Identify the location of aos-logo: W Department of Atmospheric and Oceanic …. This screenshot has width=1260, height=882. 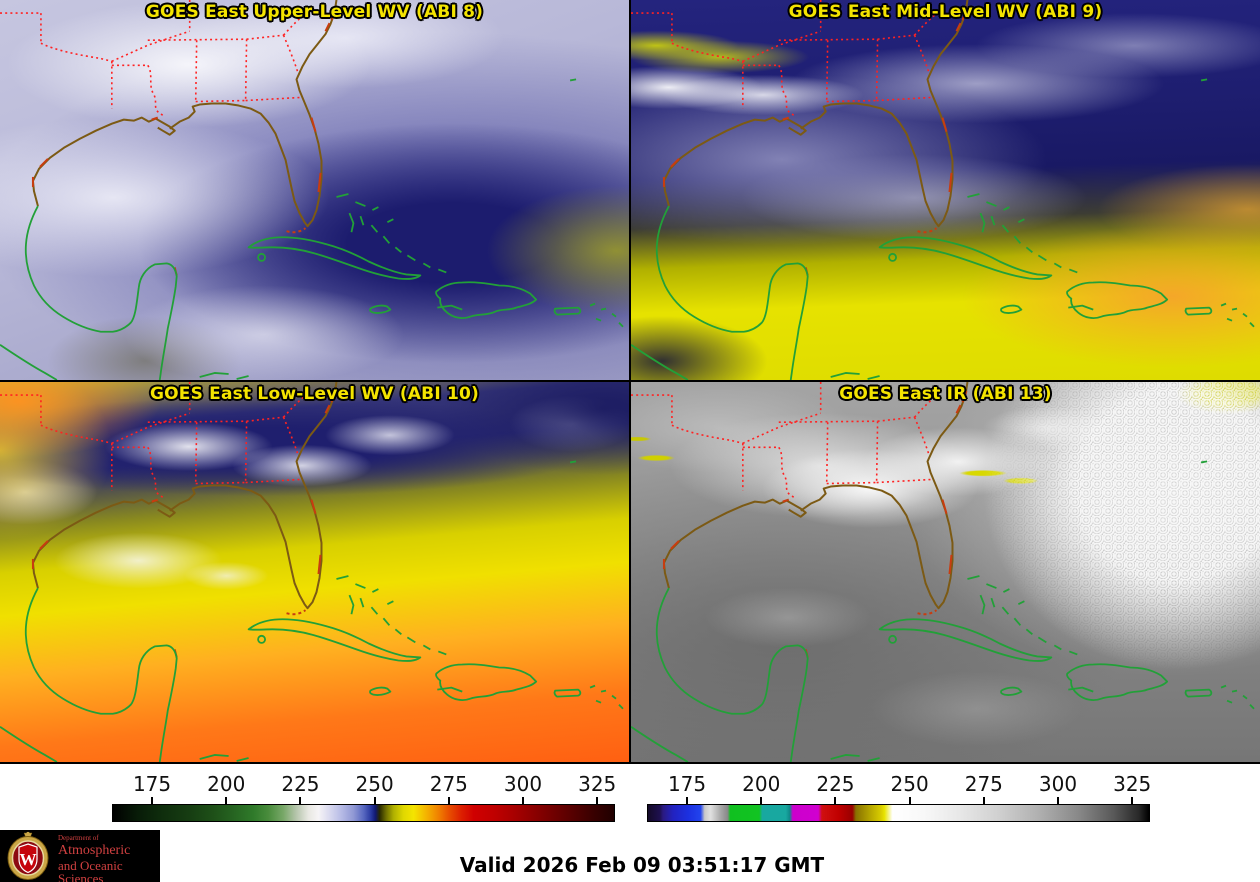
(80, 856).